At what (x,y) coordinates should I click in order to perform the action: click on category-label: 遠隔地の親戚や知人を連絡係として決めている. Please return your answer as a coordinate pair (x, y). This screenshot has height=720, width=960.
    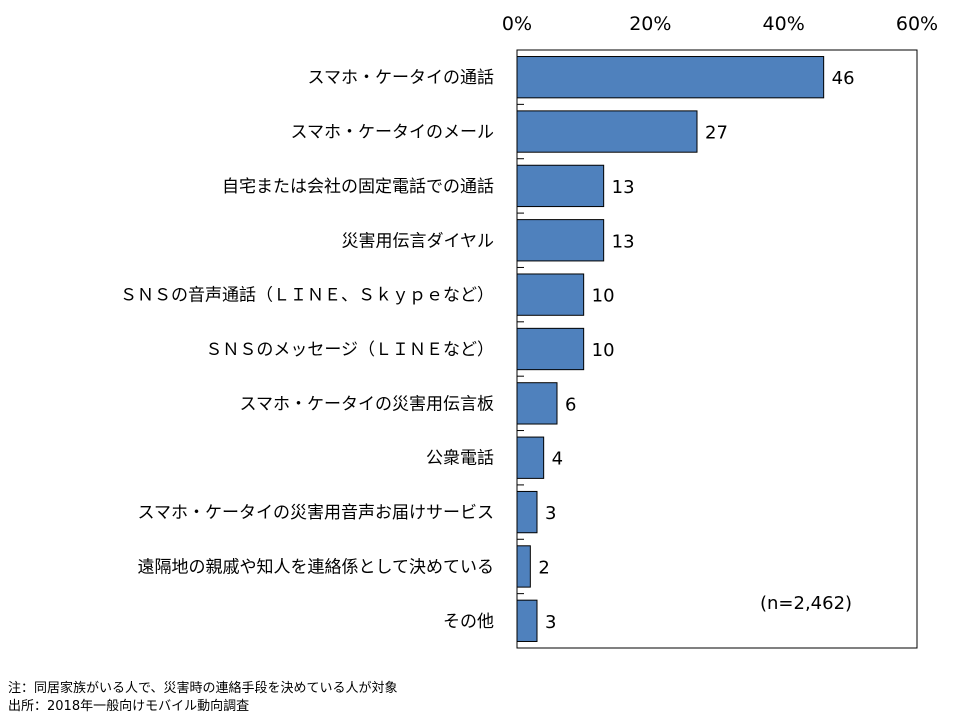
    Looking at the image, I should click on (316, 567).